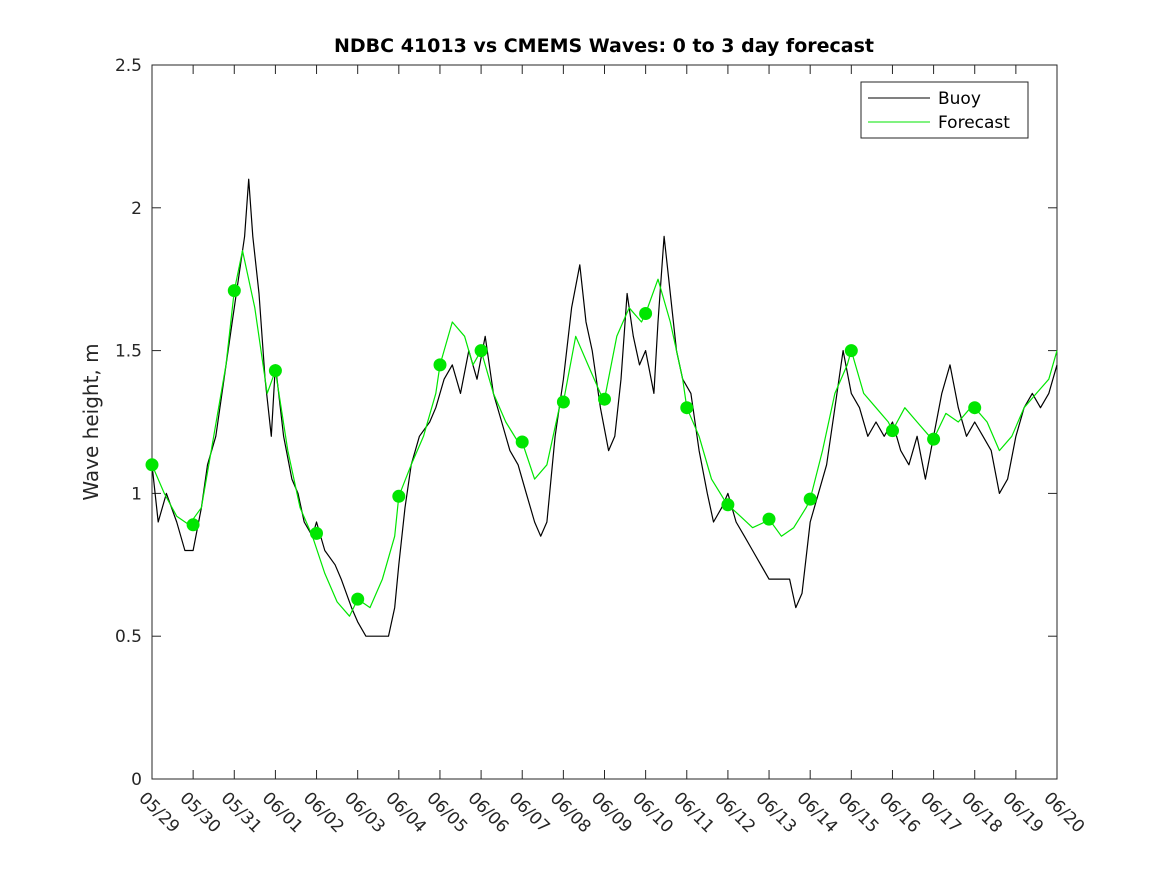  Describe the element at coordinates (136, 209) in the screenshot. I see `y-tick-label: 2` at that location.